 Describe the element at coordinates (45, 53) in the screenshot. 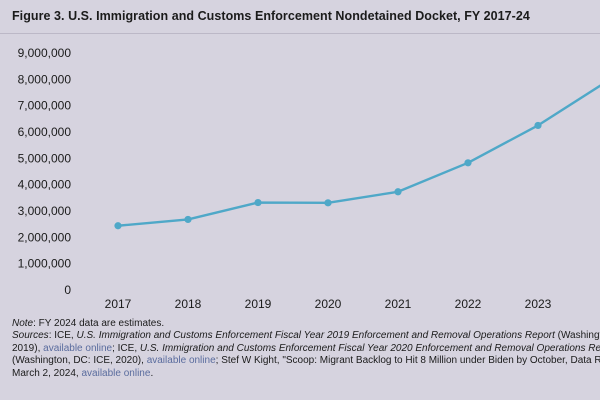

I see `y-tick-label: 9,000,000` at that location.